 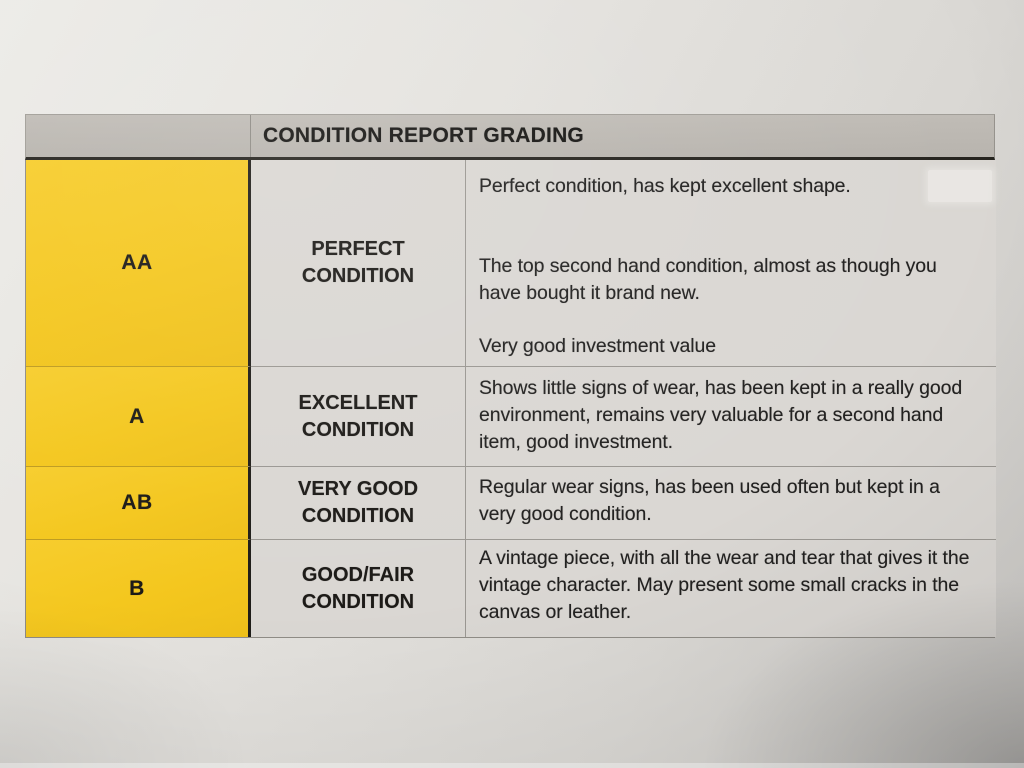 I want to click on condition-label-ab: VERY GOOD CONDITION, so click(x=358, y=503).